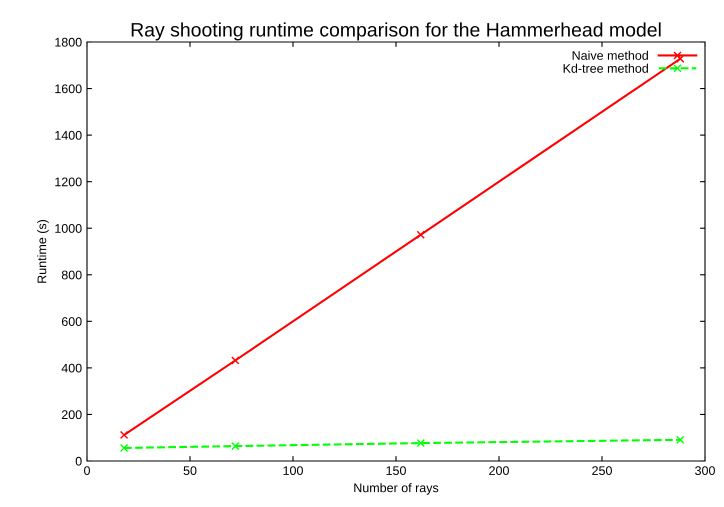 The image size is (724, 507). What do you see at coordinates (43, 251) in the screenshot?
I see `y-axis-title: Runtime (s)` at bounding box center [43, 251].